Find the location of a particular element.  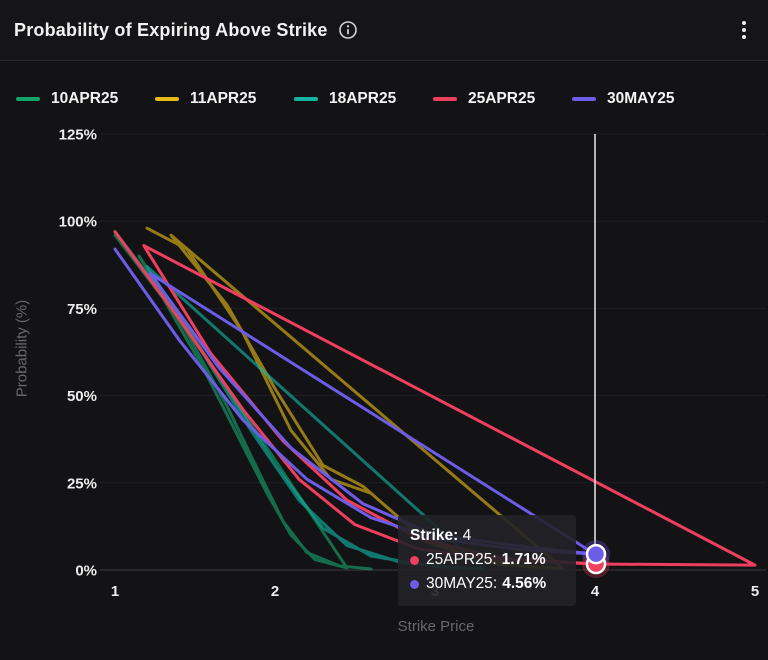

tooltip-series-value: 1.71% is located at coordinates (523, 560).